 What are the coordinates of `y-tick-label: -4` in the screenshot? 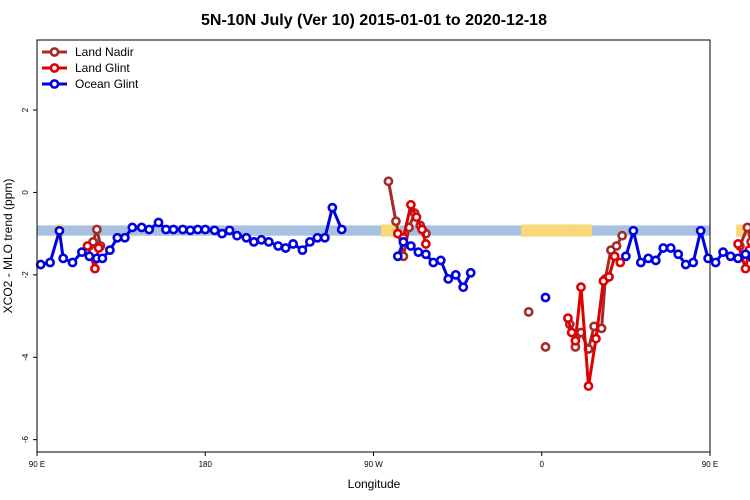 It's located at (25, 357).